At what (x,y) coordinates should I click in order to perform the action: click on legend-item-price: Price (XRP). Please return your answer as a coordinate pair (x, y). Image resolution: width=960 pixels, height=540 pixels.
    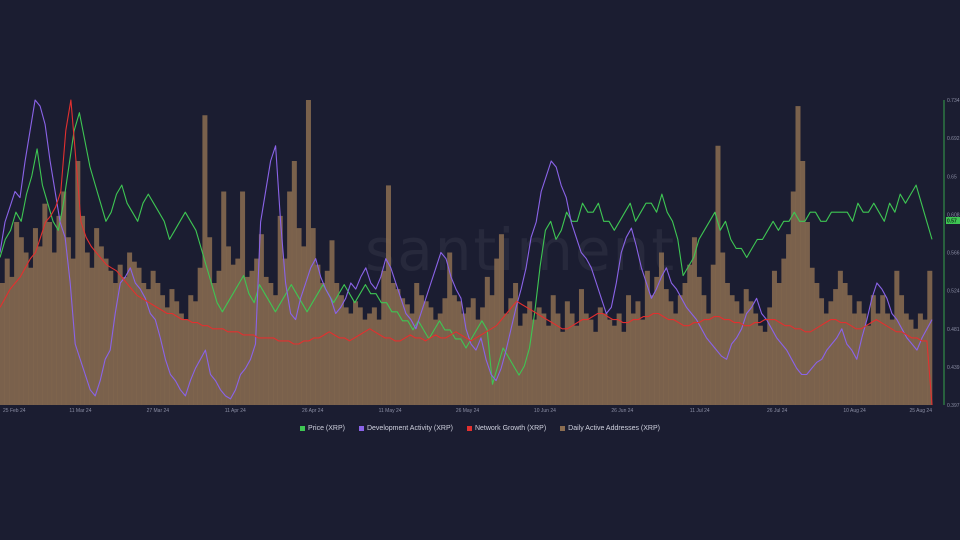
    Looking at the image, I should click on (322, 428).